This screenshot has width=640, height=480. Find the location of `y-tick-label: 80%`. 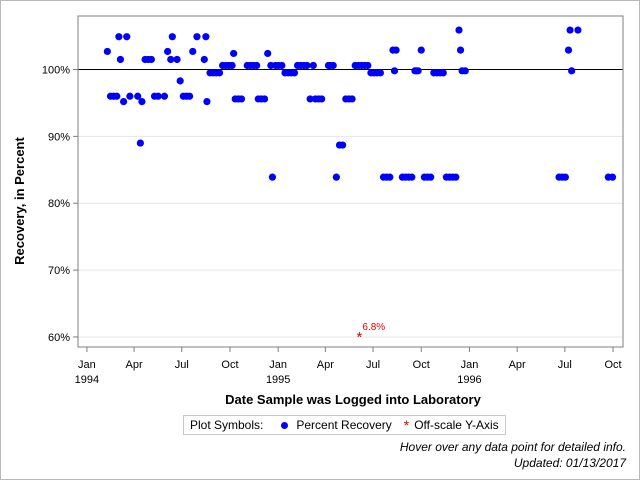

y-tick-label: 80% is located at coordinates (59, 204).